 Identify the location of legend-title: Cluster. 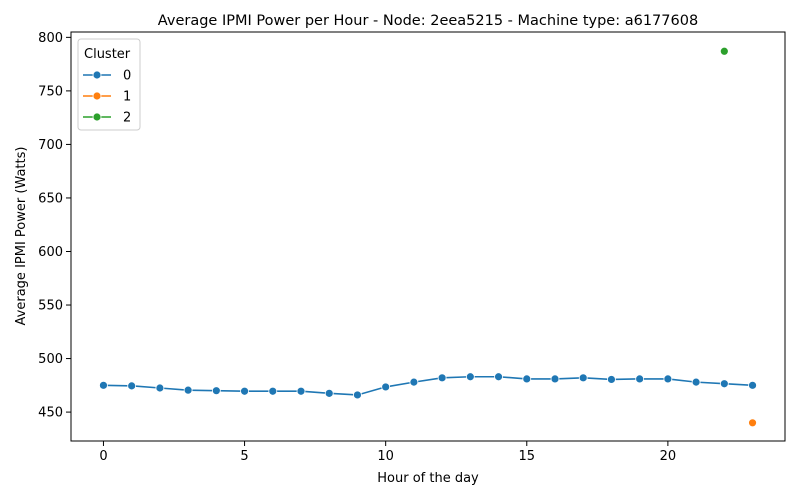
(107, 54).